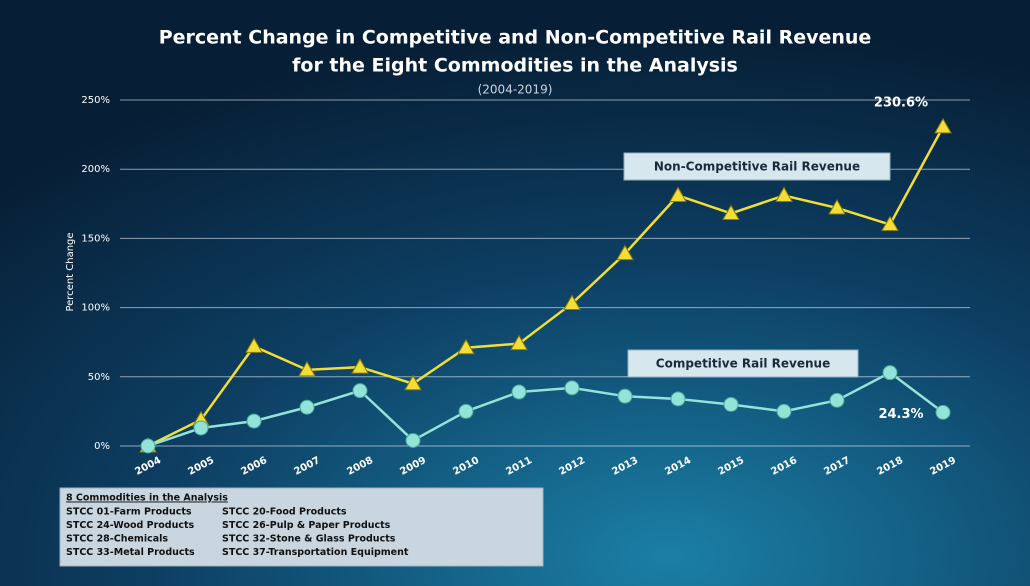 The image size is (1030, 586). What do you see at coordinates (95, 308) in the screenshot?
I see `y-tick-label: 100%` at bounding box center [95, 308].